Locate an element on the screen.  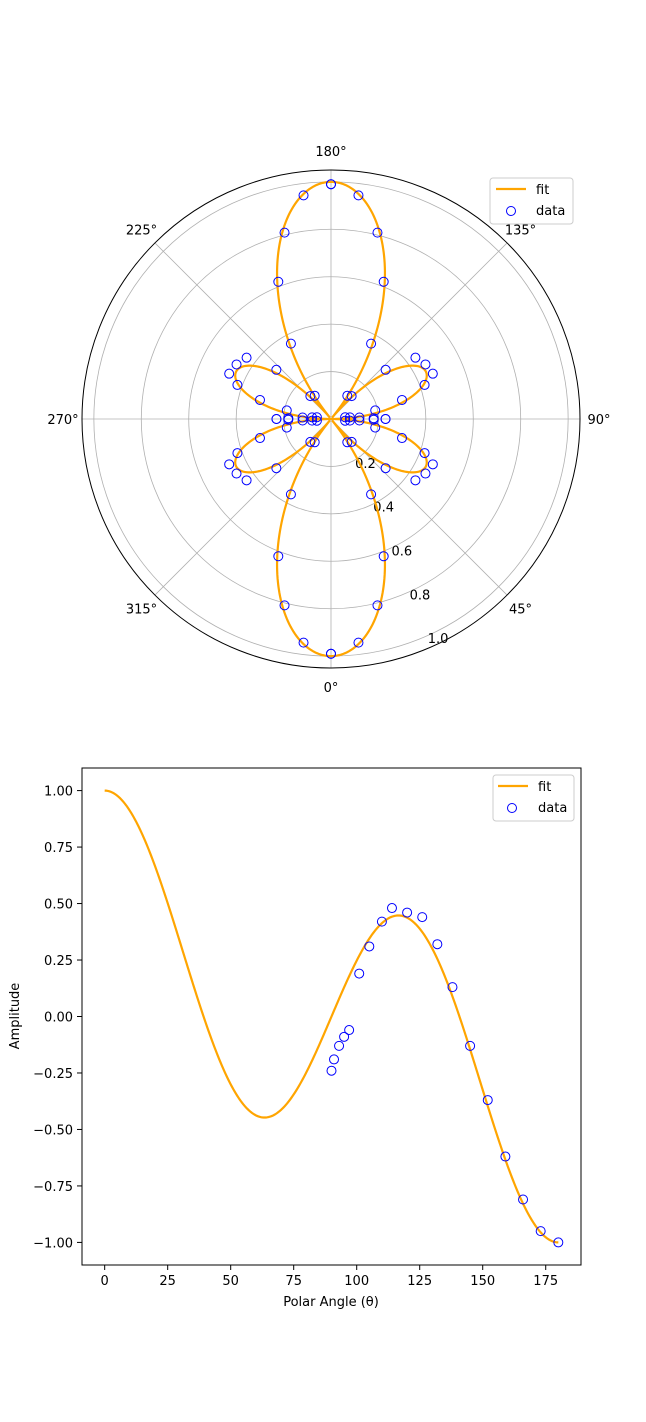
x-tick-label: 50 is located at coordinates (230, 1281).